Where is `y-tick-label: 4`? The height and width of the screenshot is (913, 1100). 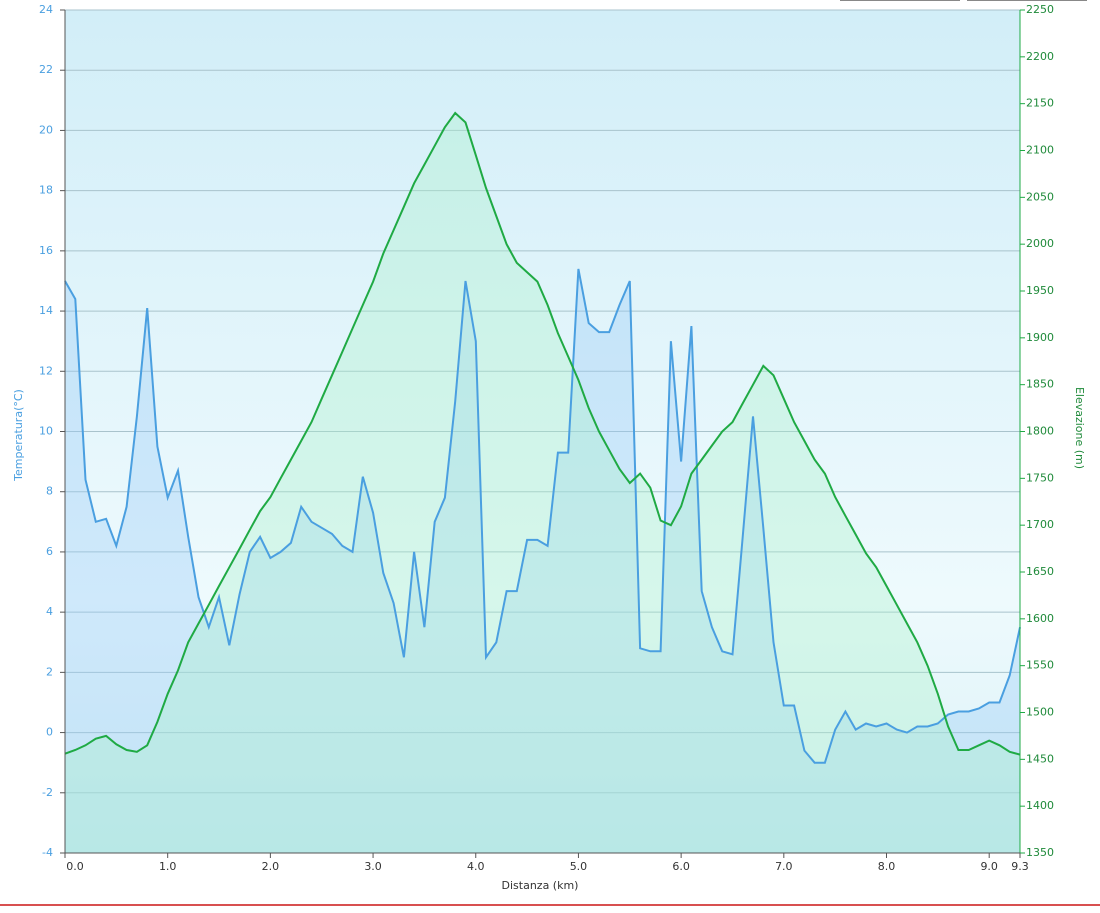 y-tick-label: 4 is located at coordinates (49, 611).